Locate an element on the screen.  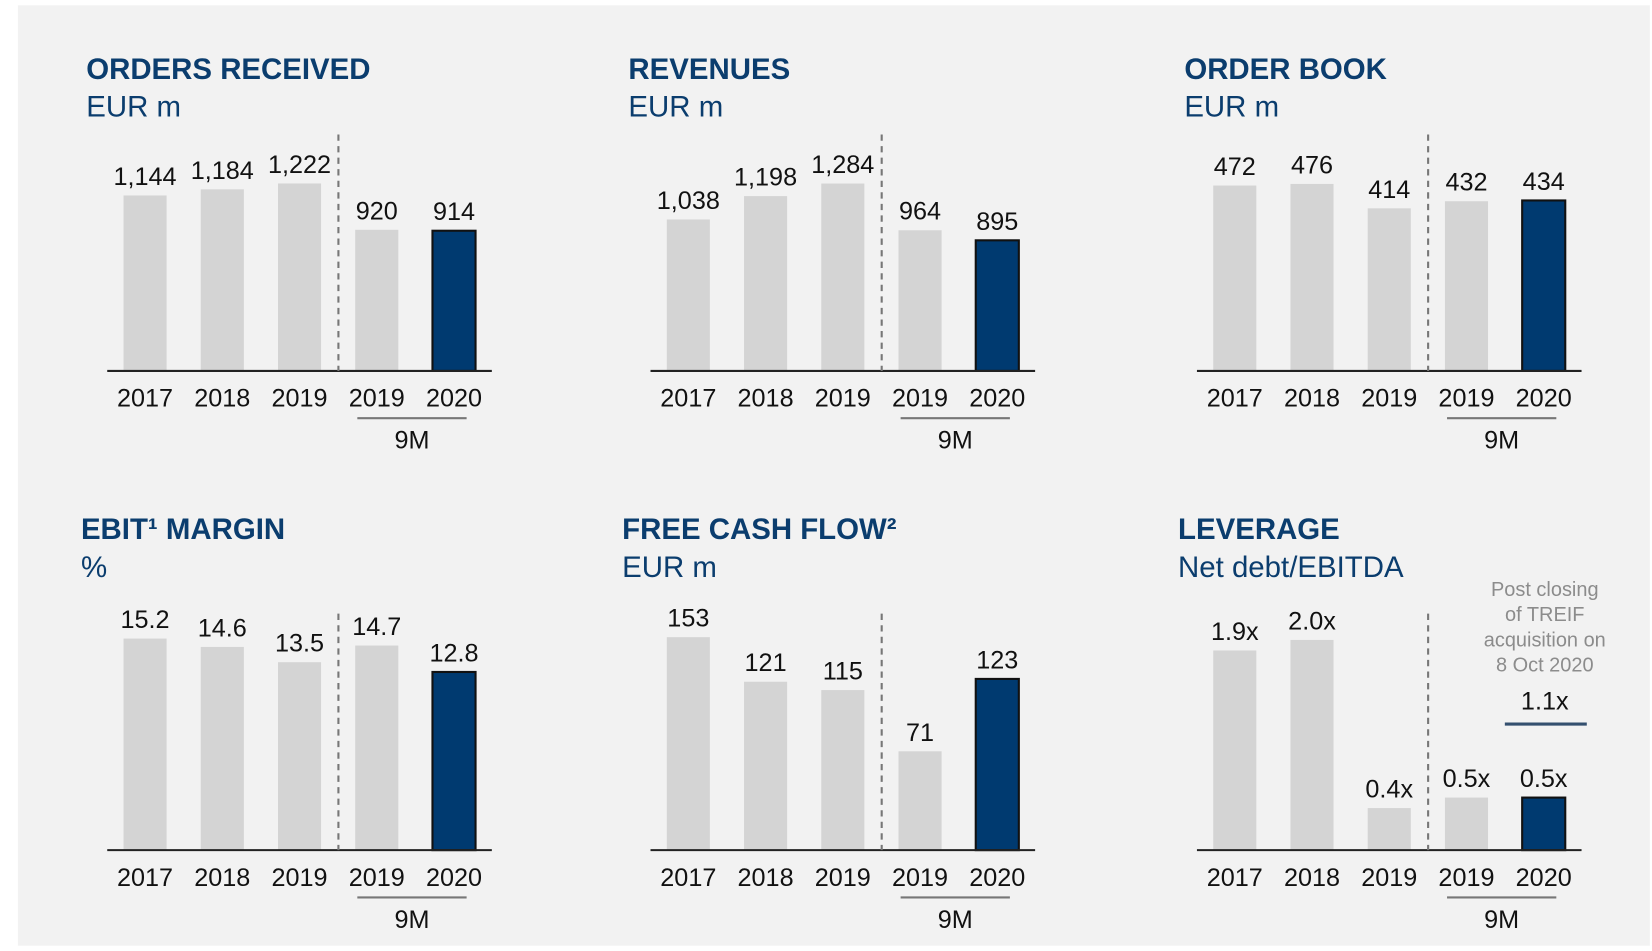
value-label: 1,184 is located at coordinates (222, 171).